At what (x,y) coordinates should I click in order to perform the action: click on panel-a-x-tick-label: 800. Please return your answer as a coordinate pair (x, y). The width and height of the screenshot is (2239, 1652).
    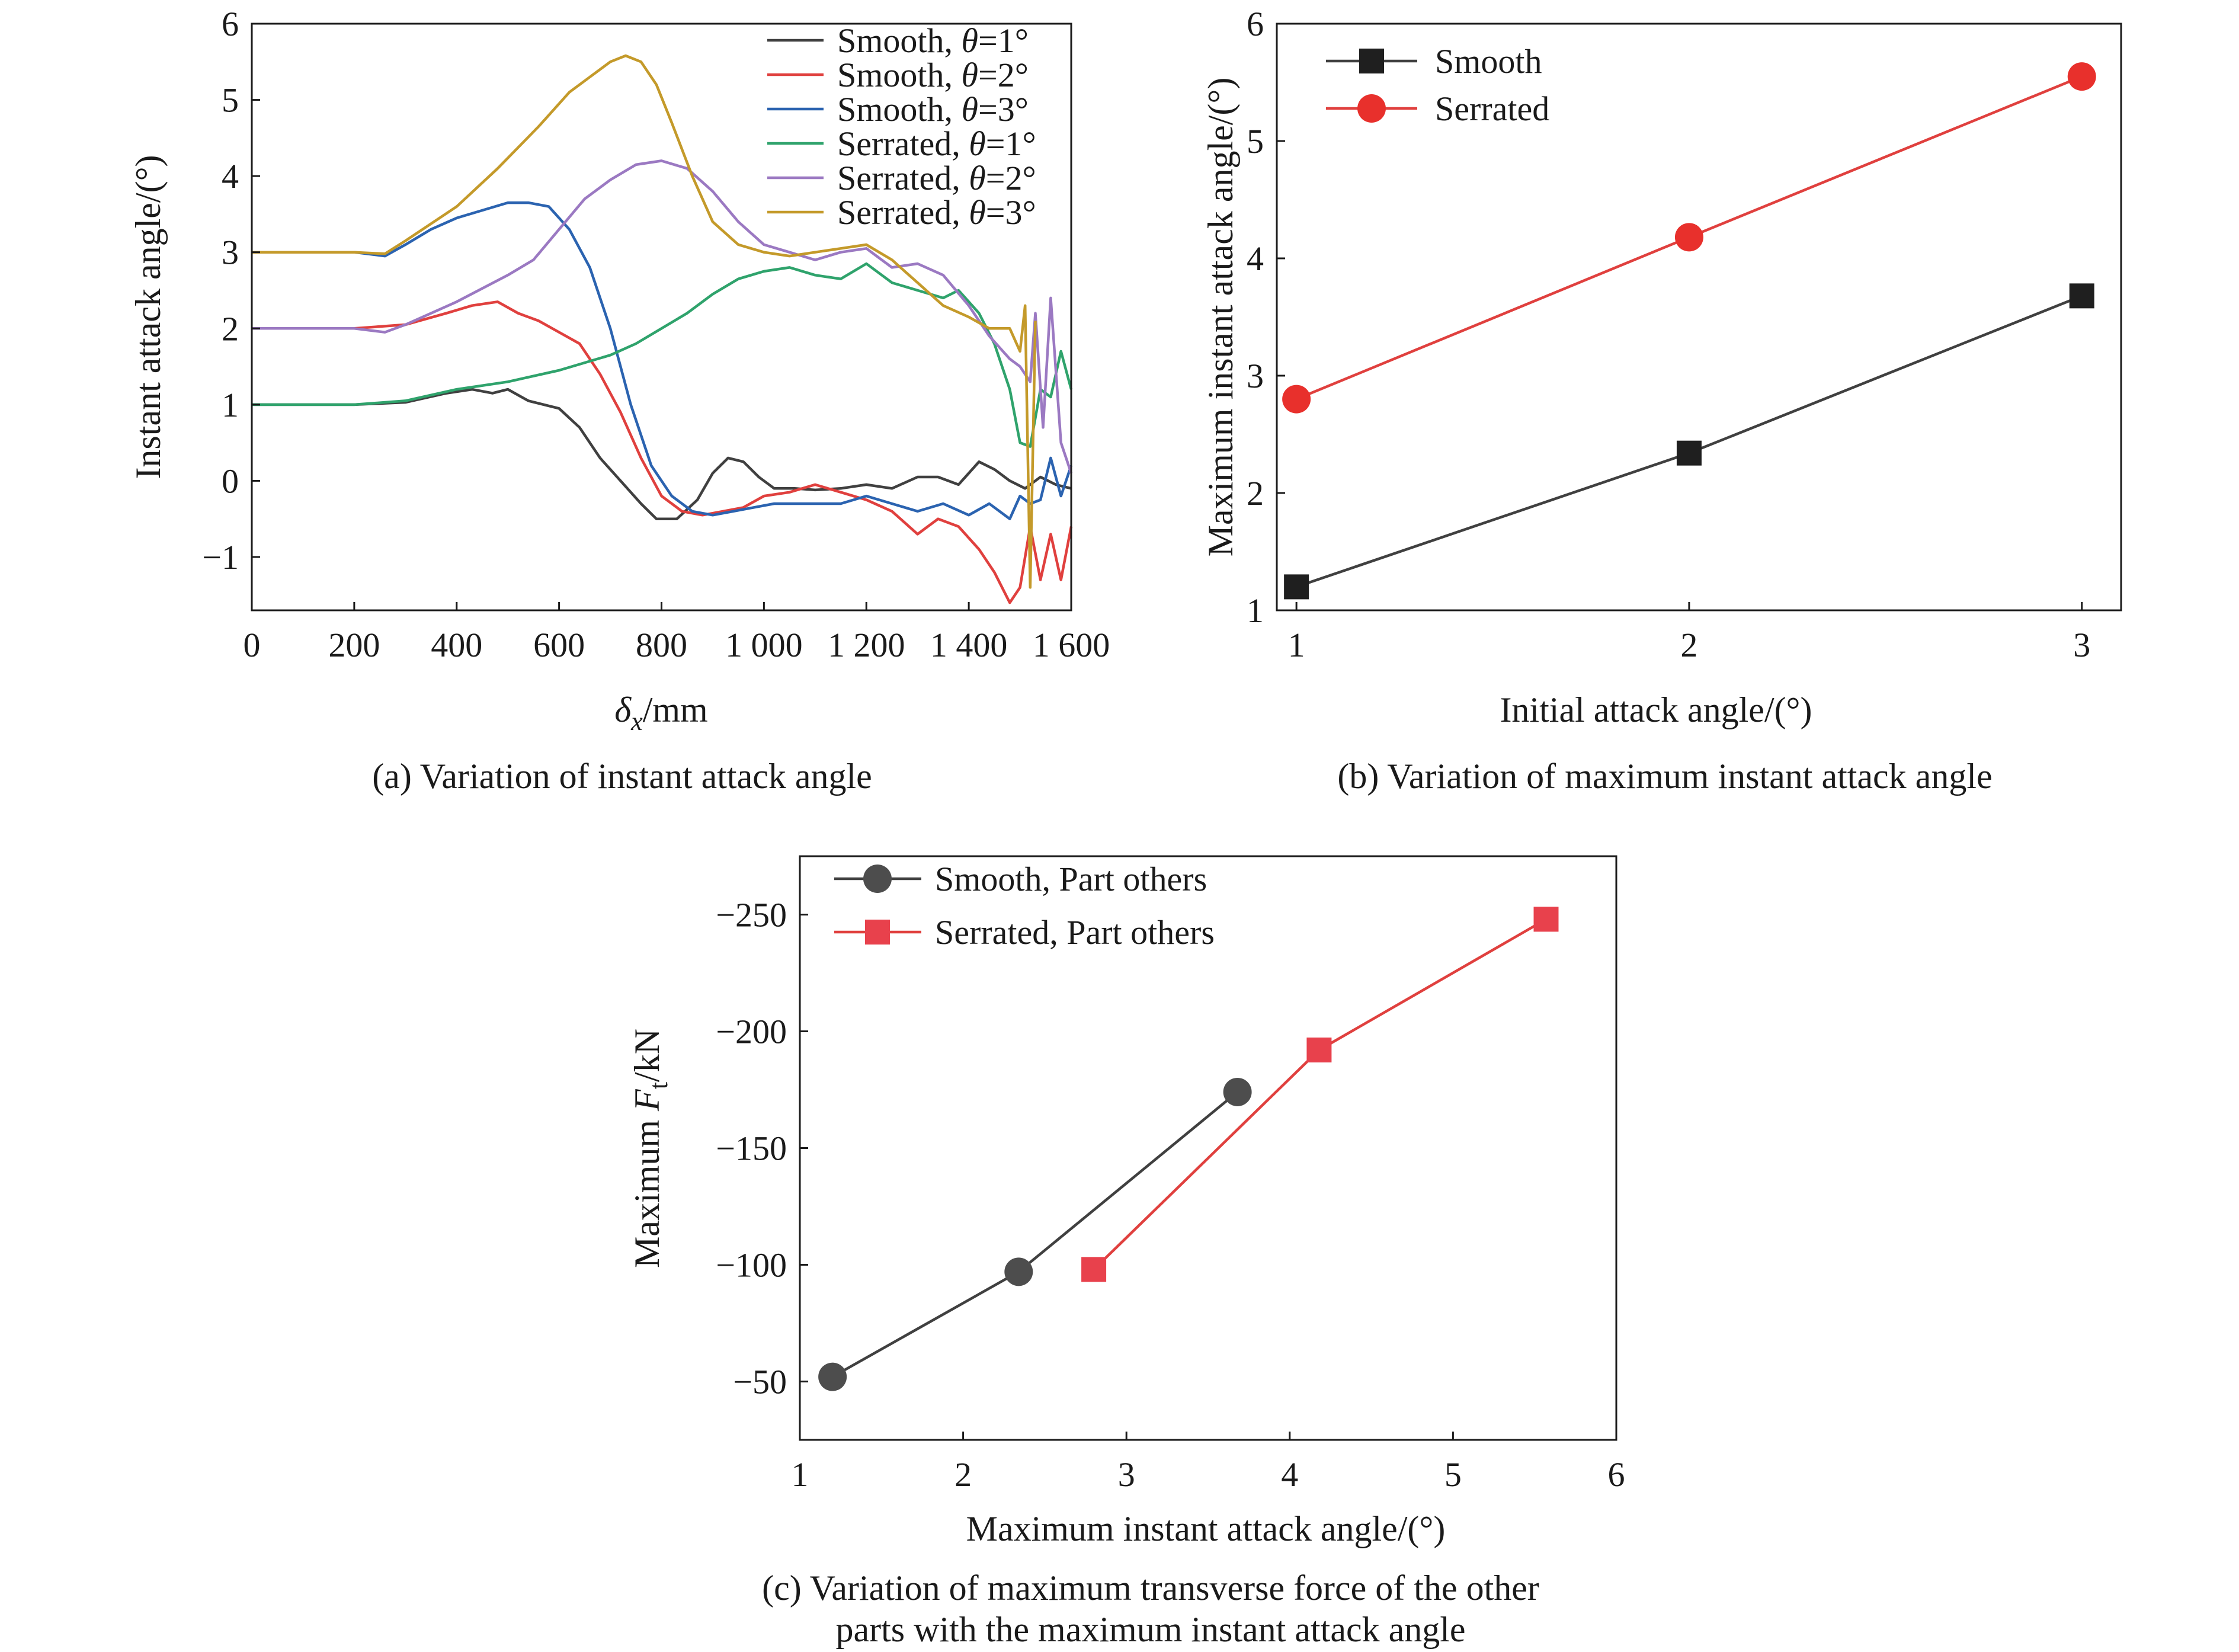
    Looking at the image, I should click on (661, 645).